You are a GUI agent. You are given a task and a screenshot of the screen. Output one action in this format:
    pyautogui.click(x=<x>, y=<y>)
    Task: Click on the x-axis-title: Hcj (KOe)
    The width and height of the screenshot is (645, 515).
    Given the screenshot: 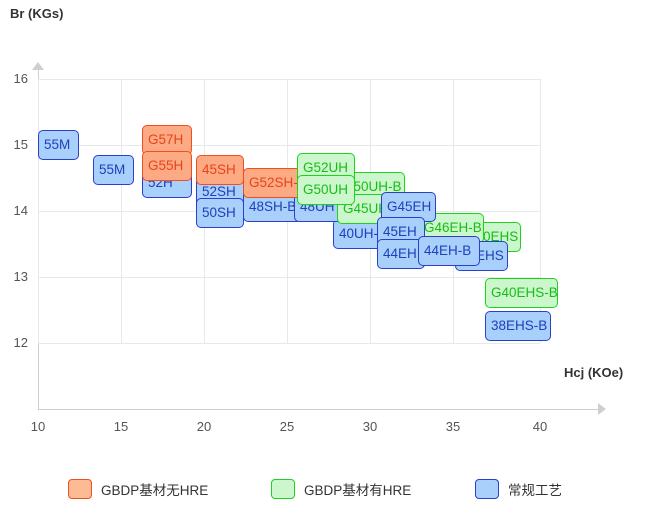 What is the action you would take?
    pyautogui.click(x=594, y=372)
    